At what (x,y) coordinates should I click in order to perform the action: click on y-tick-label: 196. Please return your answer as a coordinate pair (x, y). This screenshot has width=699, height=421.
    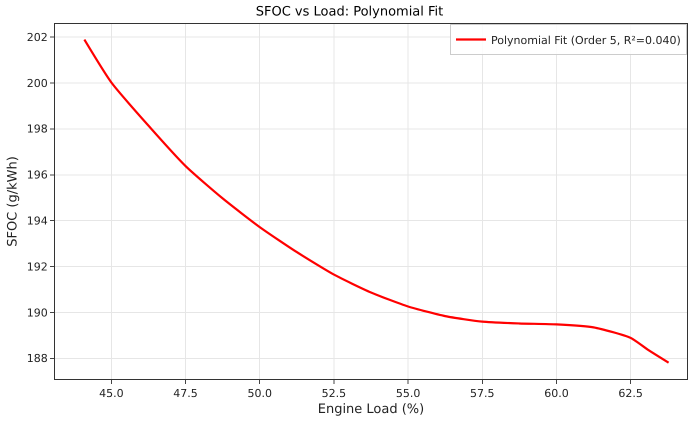
    Looking at the image, I should click on (37, 175).